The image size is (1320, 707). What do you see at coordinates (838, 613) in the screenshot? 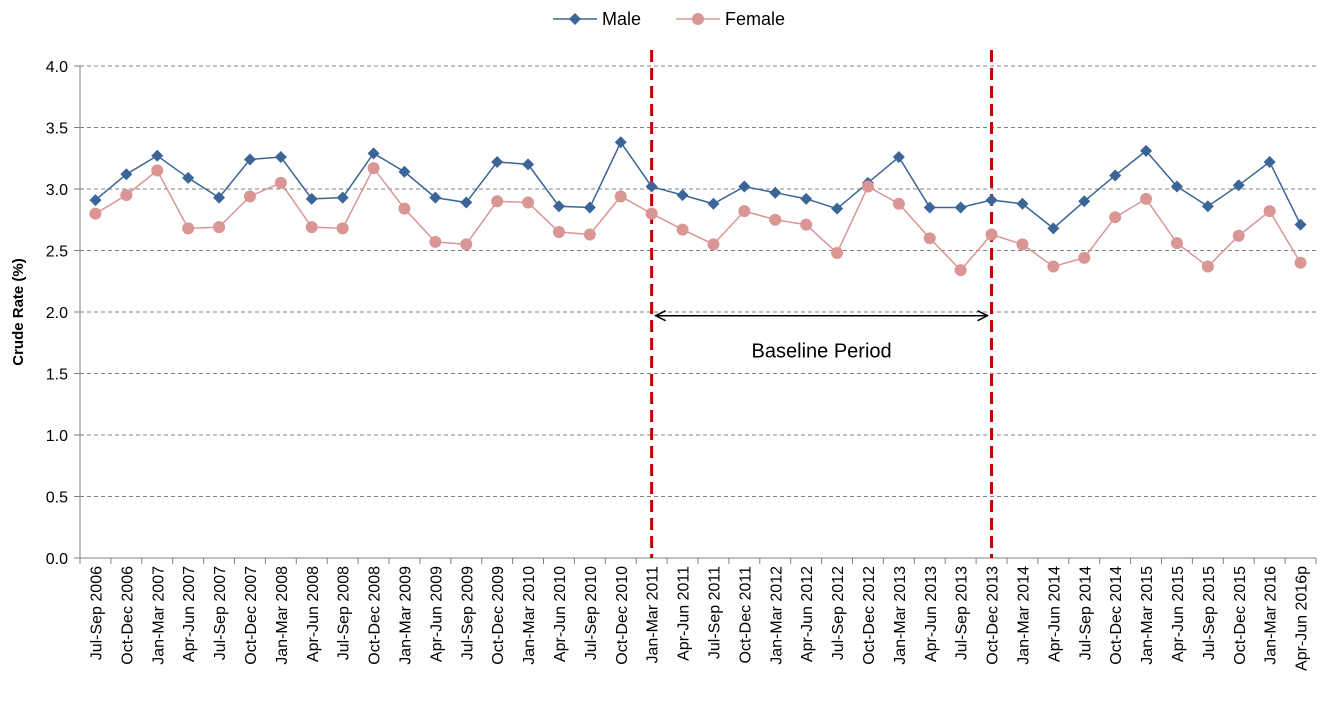
I see `x-tick-label: Jul-Sep 2012` at bounding box center [838, 613].